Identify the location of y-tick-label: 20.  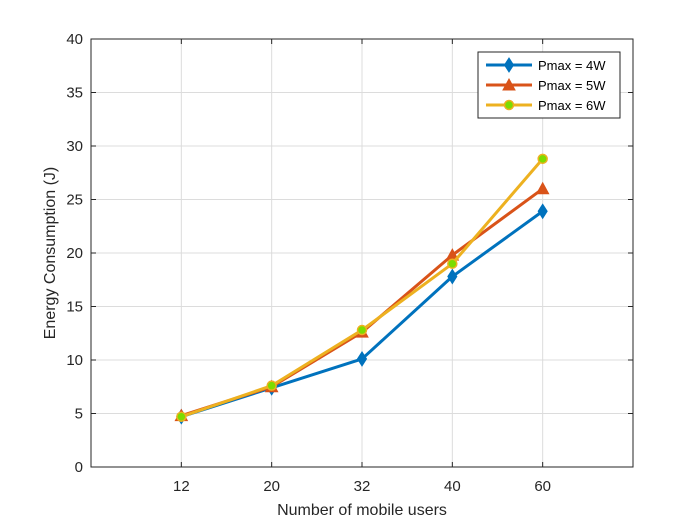
(74, 253).